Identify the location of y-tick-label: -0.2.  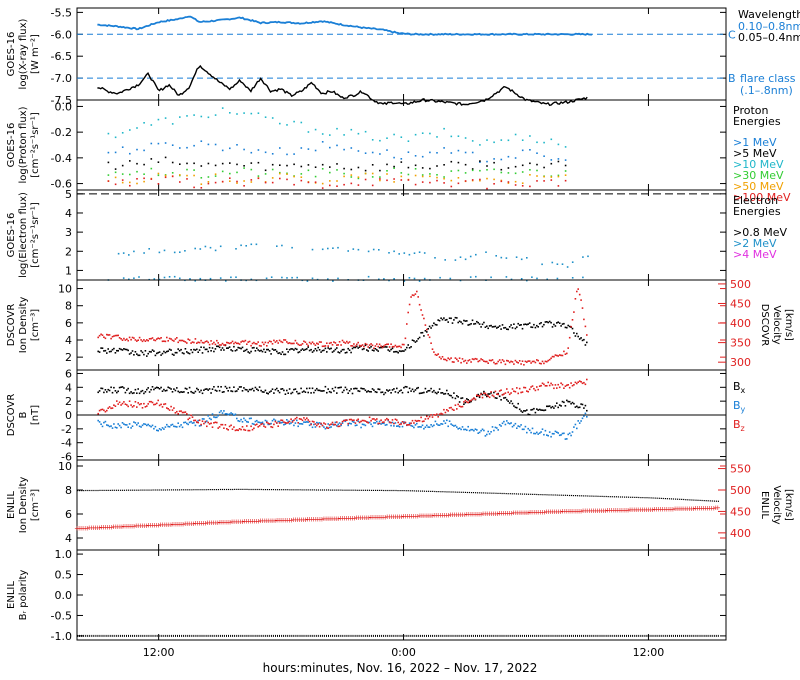
(61, 132).